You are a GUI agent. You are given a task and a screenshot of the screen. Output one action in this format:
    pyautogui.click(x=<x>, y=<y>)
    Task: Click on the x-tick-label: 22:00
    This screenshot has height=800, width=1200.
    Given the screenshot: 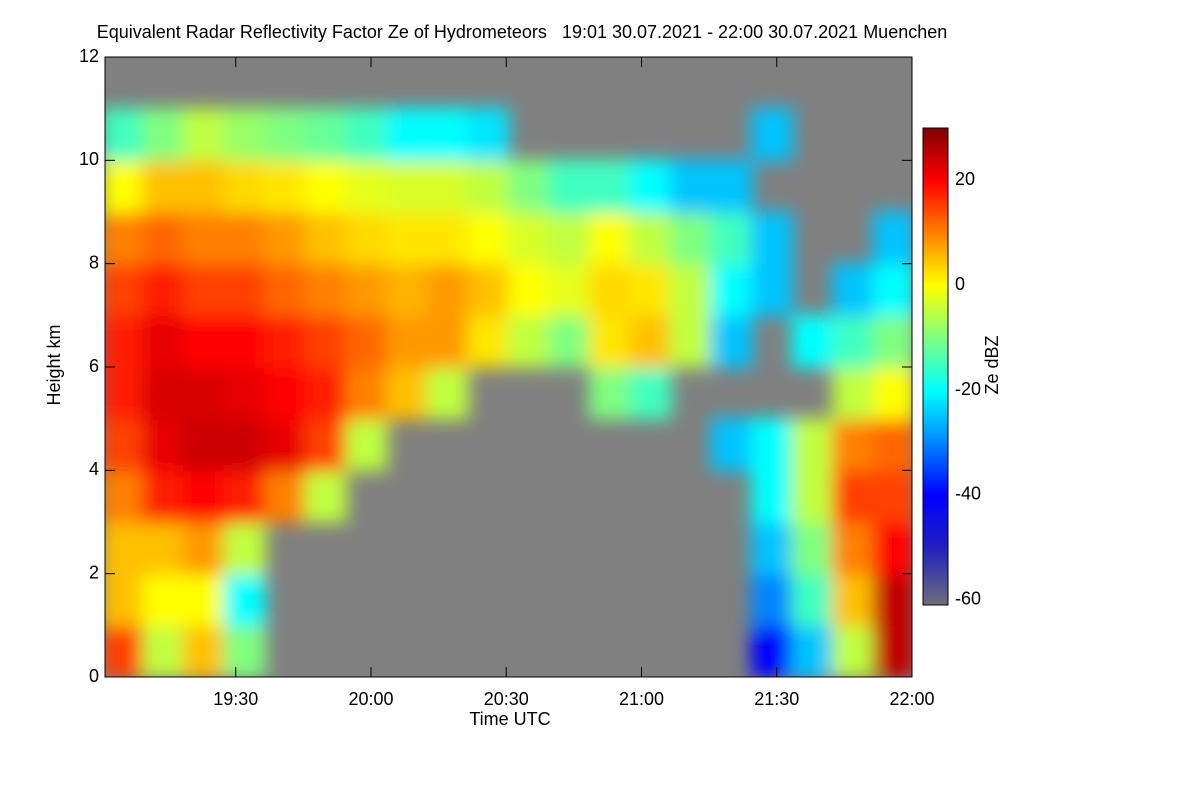 What is the action you would take?
    pyautogui.click(x=911, y=699)
    